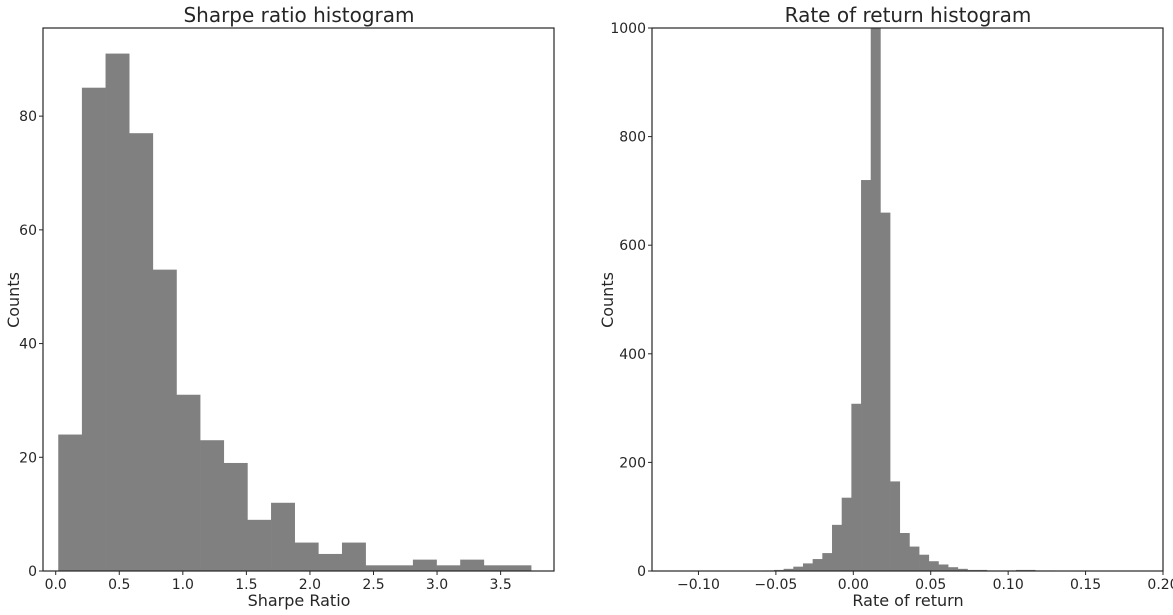 Image resolution: width=1173 pixels, height=615 pixels. I want to click on y-tick-label: 400, so click(632, 355).